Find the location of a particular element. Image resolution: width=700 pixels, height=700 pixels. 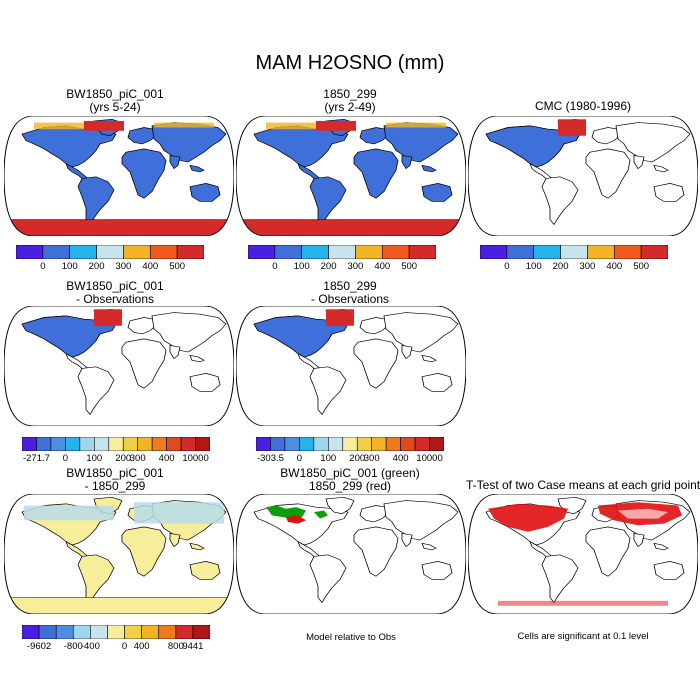

colorbar-panel-3-swatches is located at coordinates (574, 252).